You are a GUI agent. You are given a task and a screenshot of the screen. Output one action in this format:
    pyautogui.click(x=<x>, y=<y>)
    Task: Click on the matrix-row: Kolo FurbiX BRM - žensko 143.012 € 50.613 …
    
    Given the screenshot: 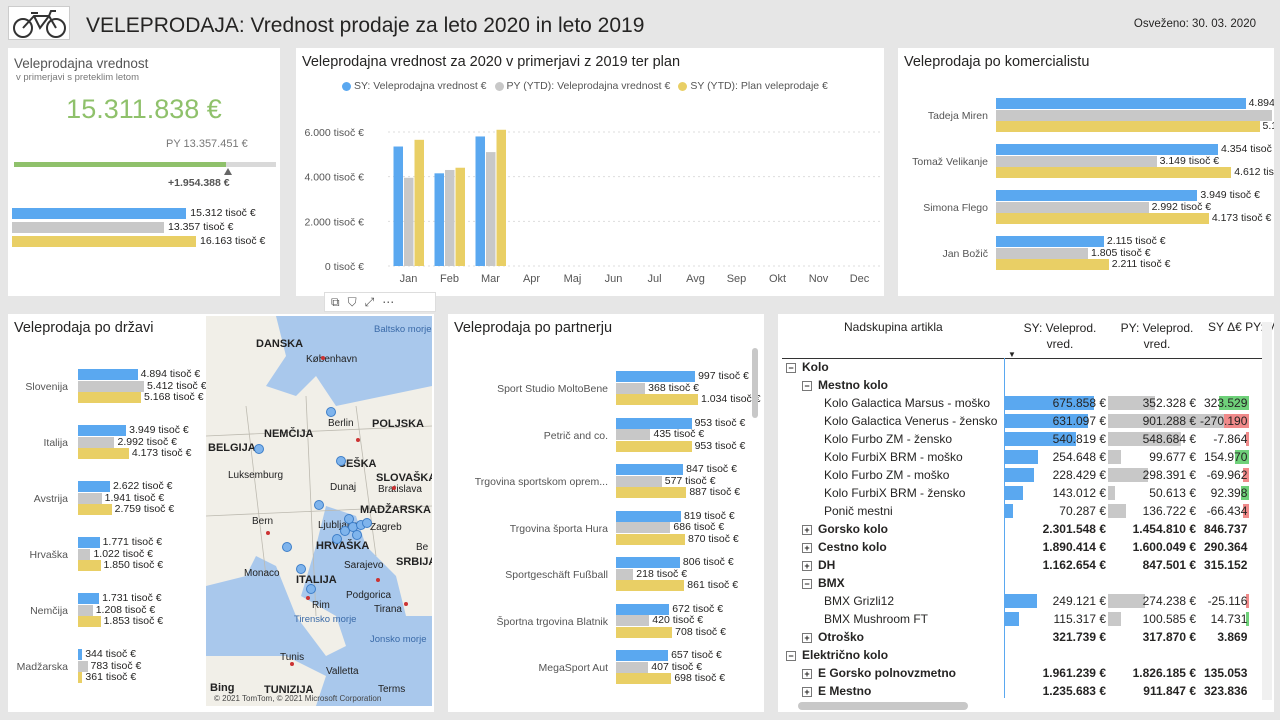 What is the action you would take?
    pyautogui.click(x=1016, y=493)
    